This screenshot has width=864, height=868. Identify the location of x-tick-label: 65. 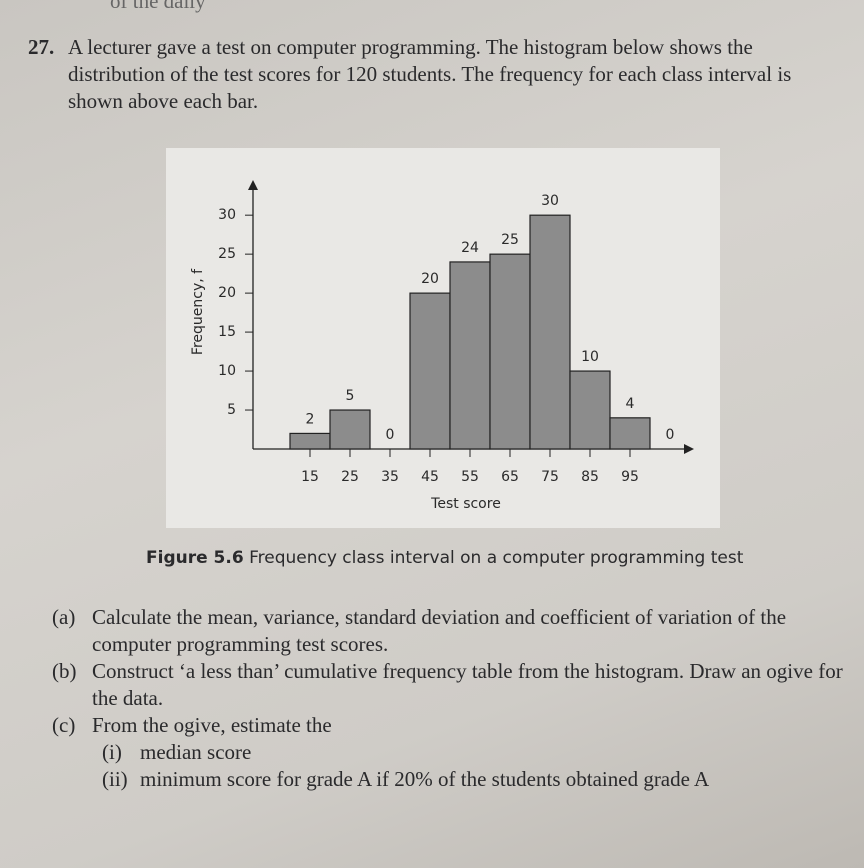
(510, 477).